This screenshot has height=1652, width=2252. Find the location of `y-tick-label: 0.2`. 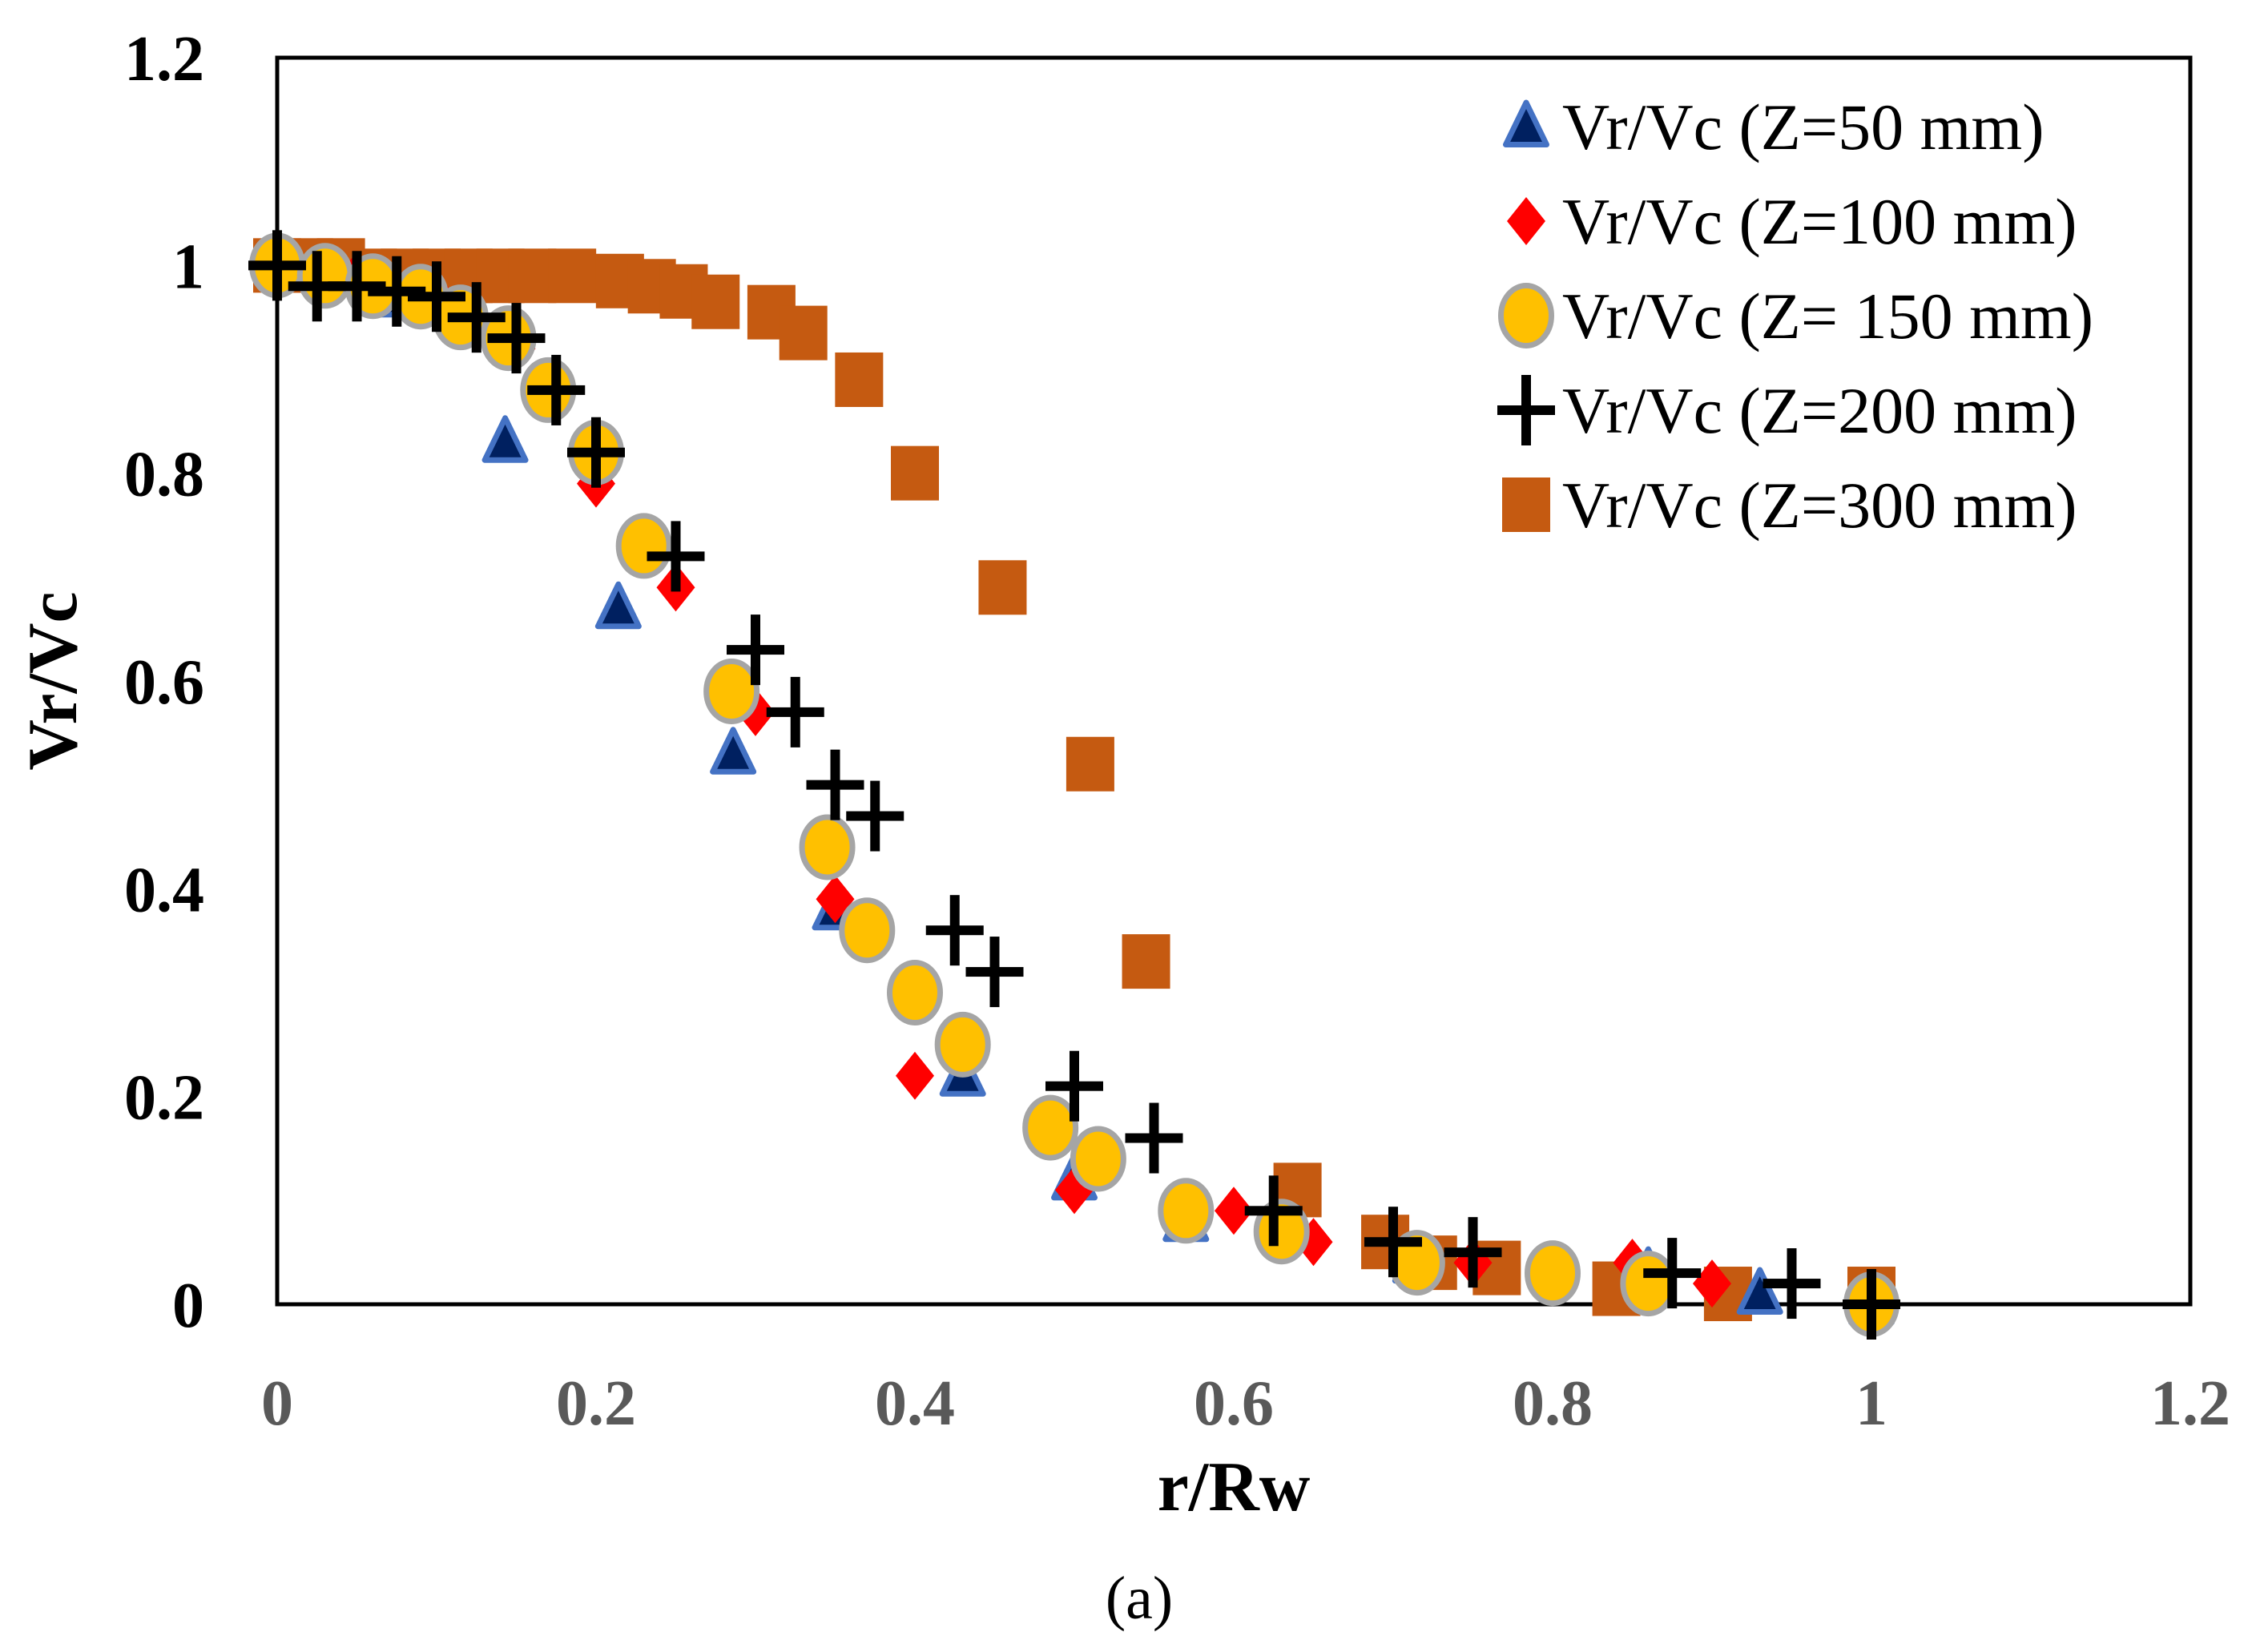

y-tick-label: 0.2 is located at coordinates (164, 1098).